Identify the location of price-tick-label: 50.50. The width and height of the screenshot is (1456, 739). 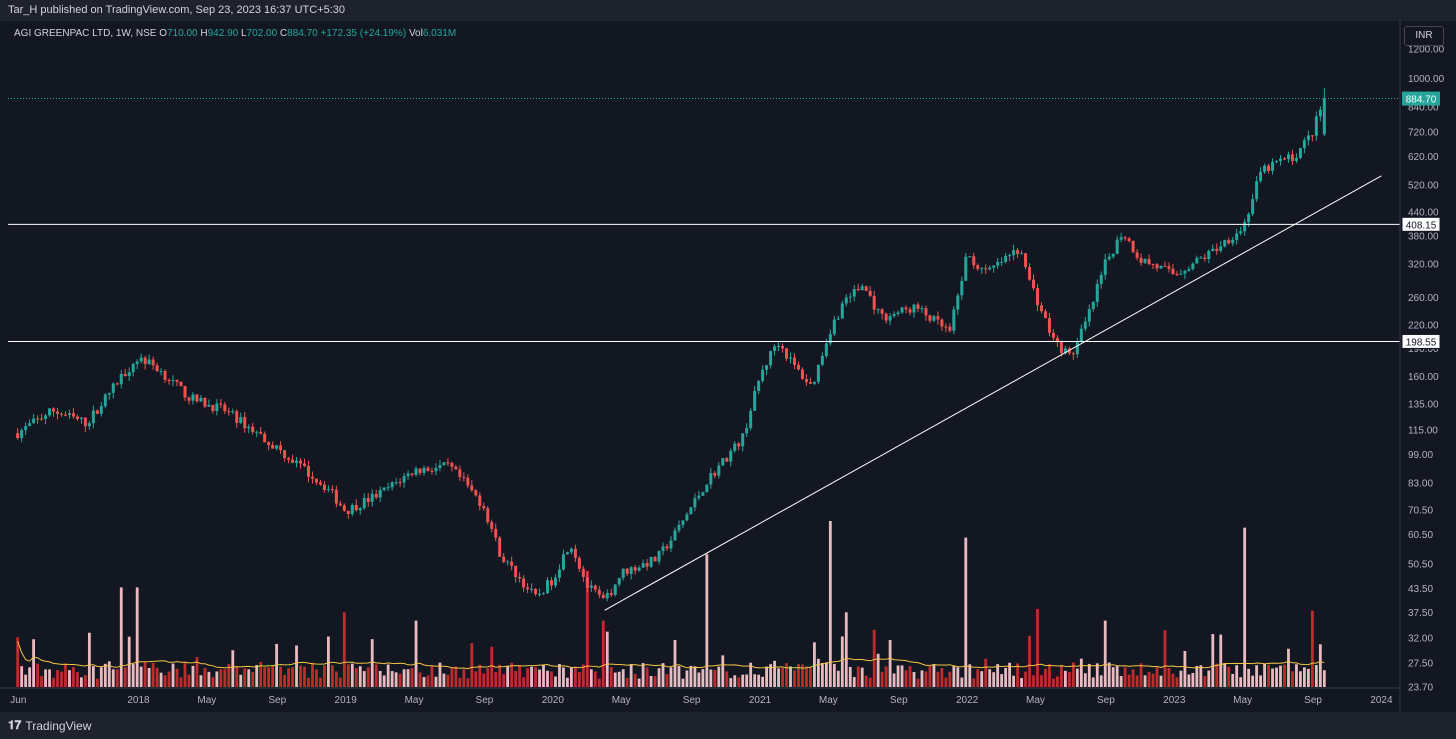
(1420, 565).